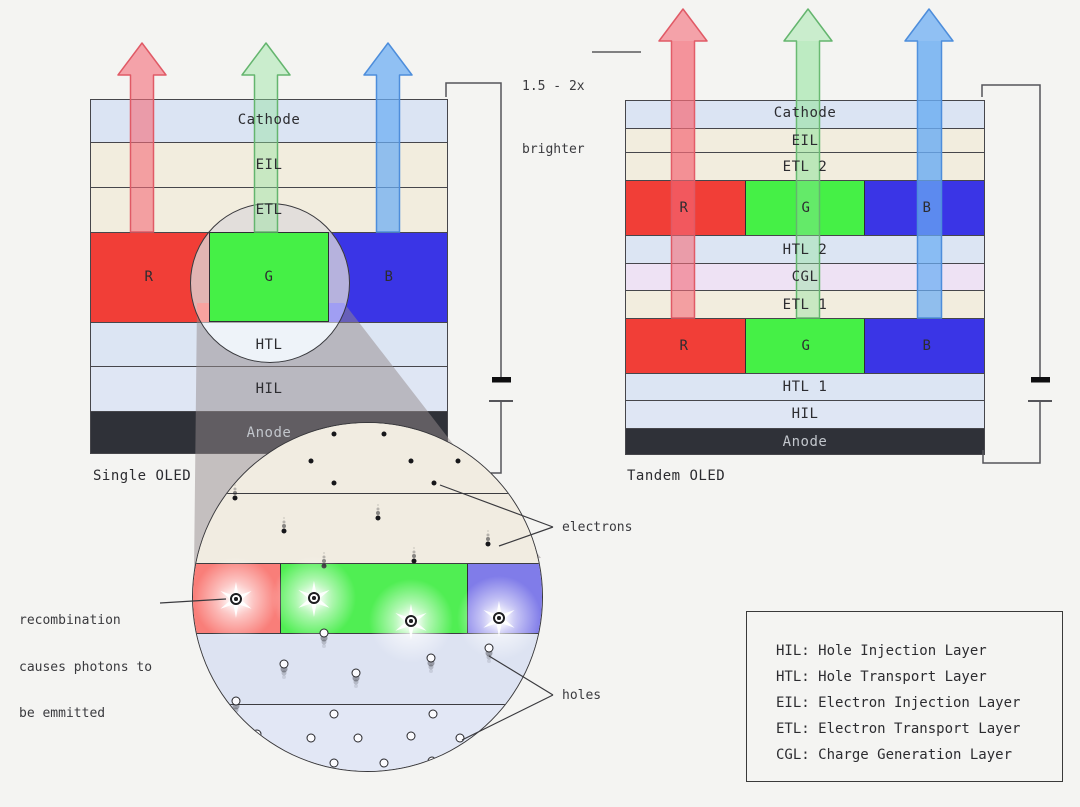 The image size is (1080, 807). I want to click on tandem-hil-label: HIL, so click(805, 414).